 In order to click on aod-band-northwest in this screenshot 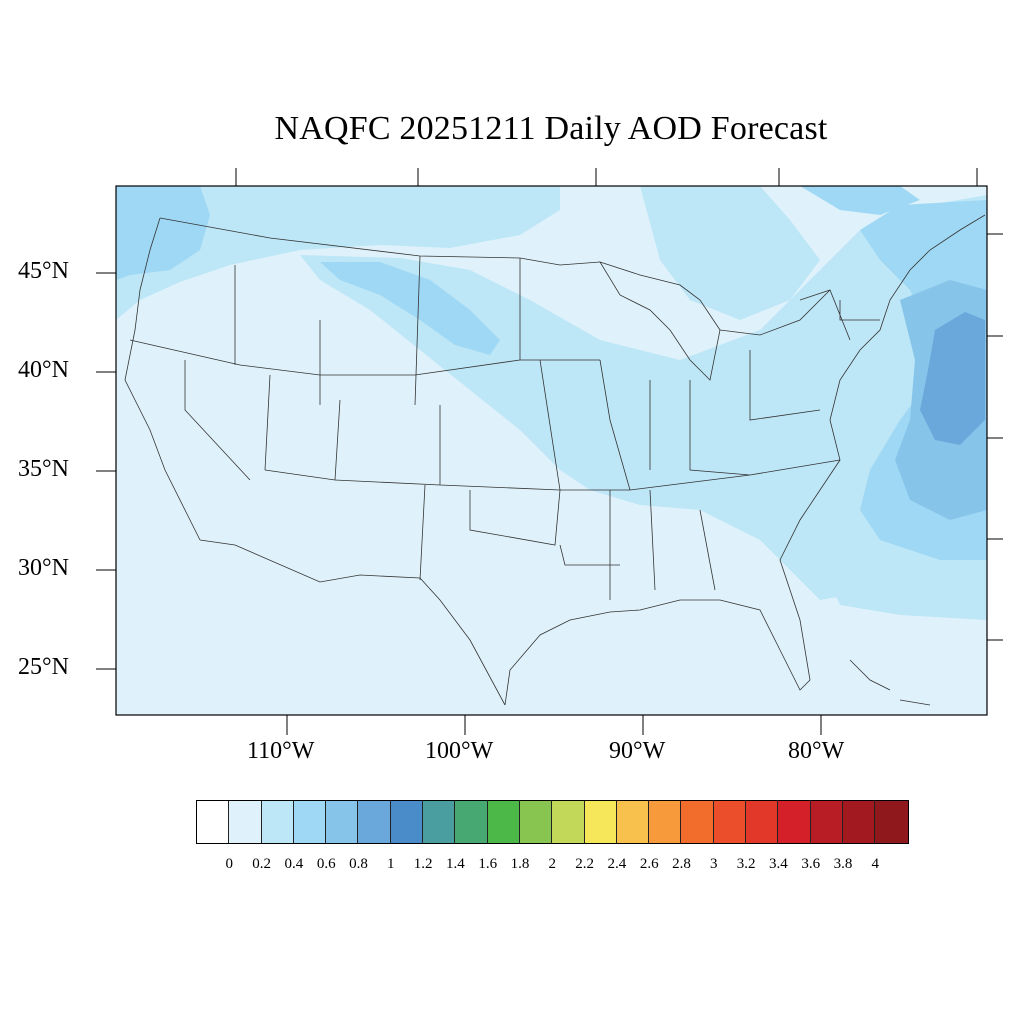, I will do `click(338, 253)`.